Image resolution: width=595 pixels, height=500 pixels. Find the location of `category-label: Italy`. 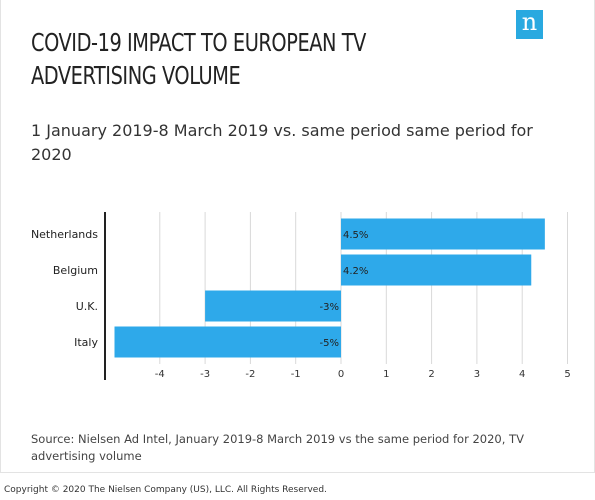

category-label: Italy is located at coordinates (86, 342).